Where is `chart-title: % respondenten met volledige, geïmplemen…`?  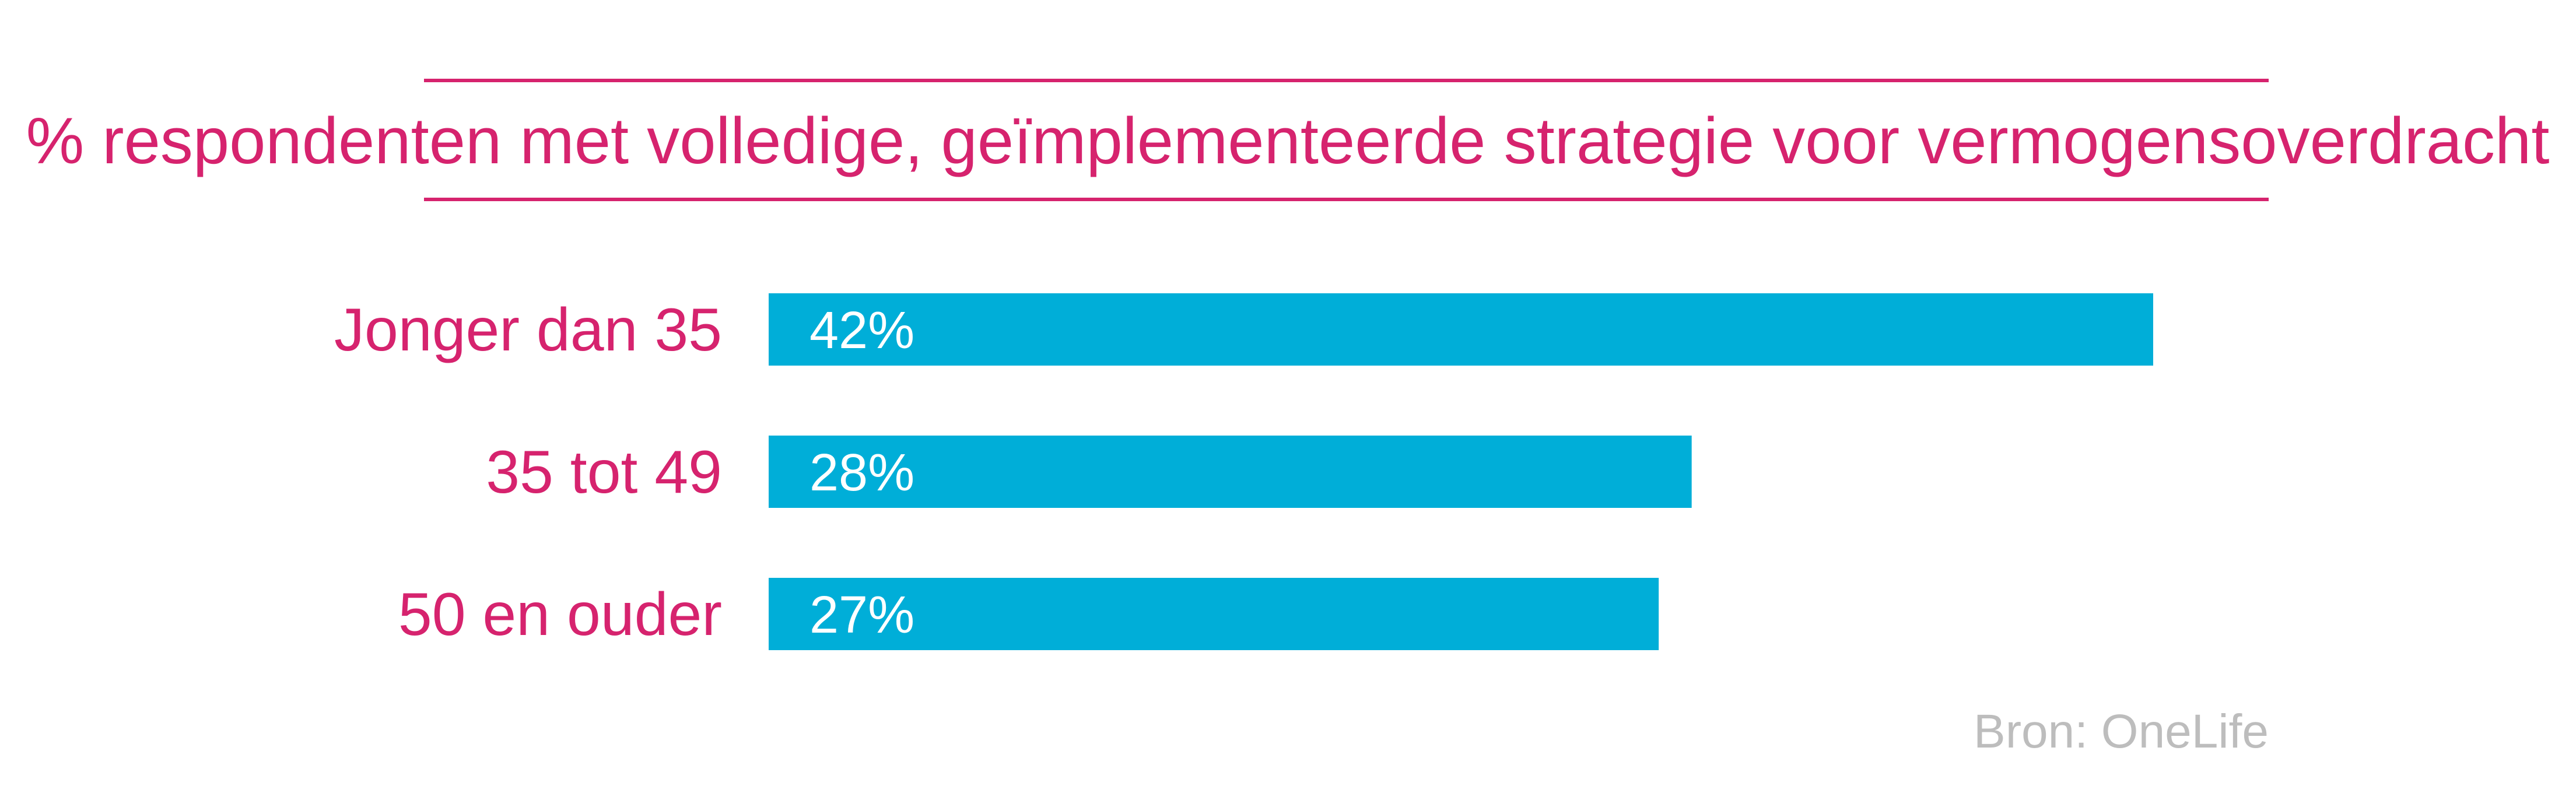 chart-title: % respondenten met volledige, geïmplemen… is located at coordinates (1288, 140).